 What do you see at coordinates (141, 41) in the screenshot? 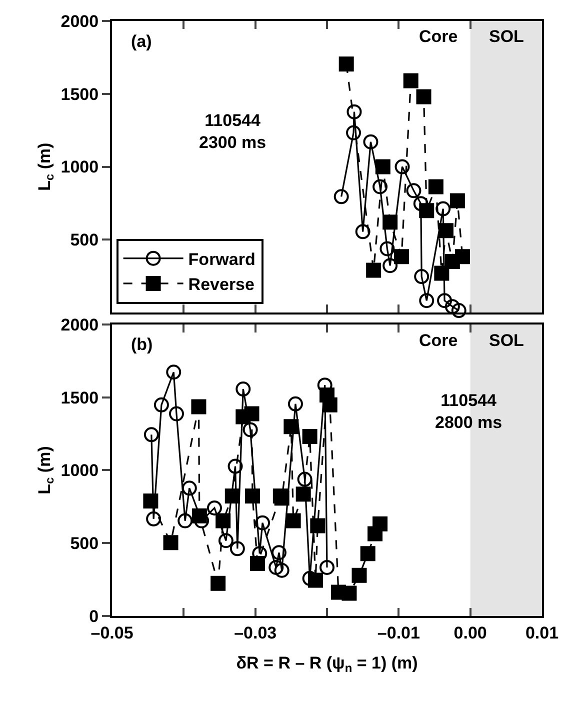
I see `annotation: (a)` at bounding box center [141, 41].